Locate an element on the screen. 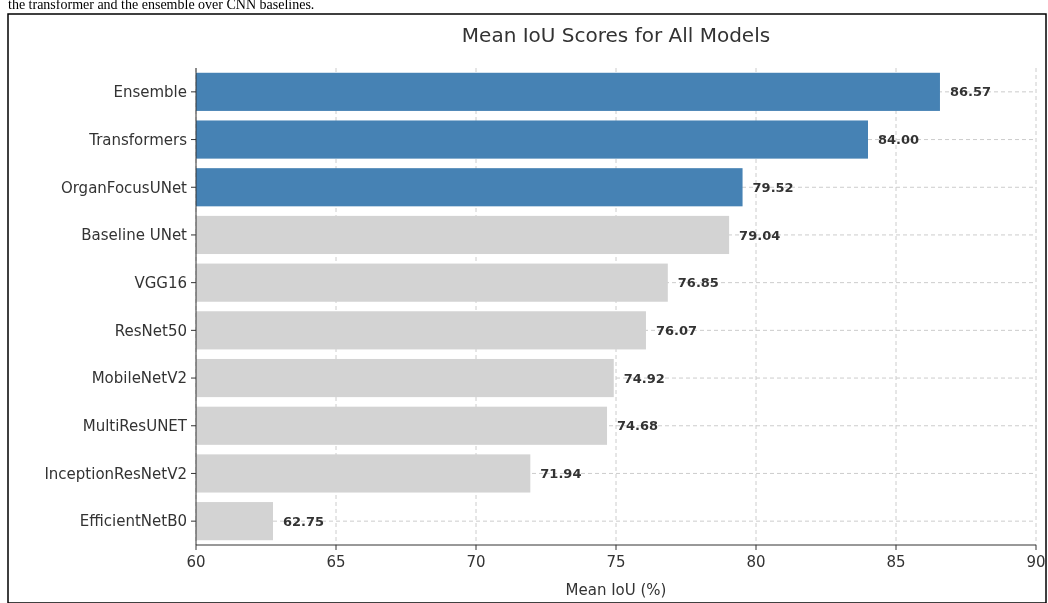 The image size is (1048, 603). x-tick-label: 80 is located at coordinates (756, 562).